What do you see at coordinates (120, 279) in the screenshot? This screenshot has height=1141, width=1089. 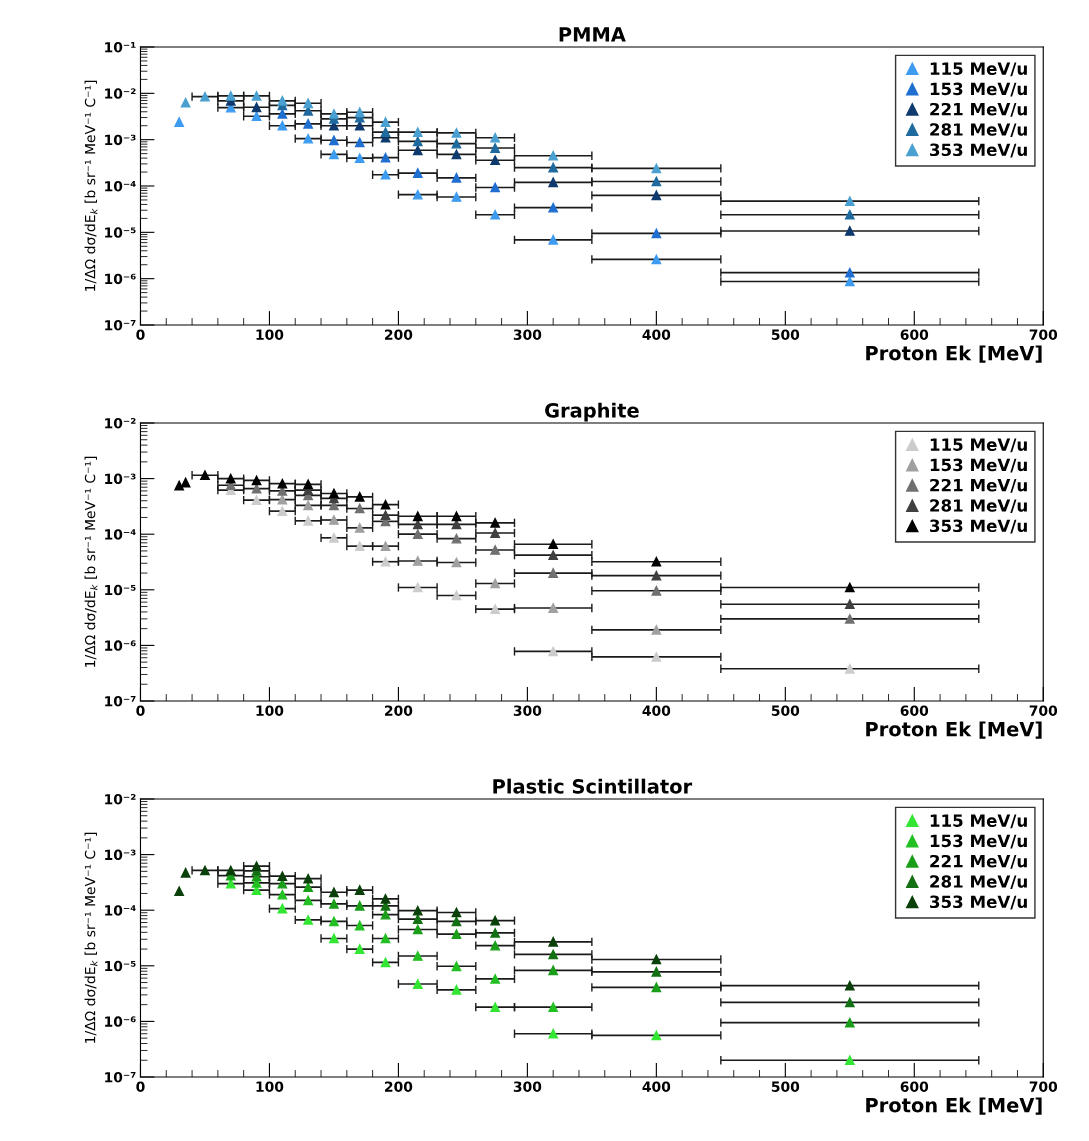 I see `y-tick-label: 10⁻⁶` at bounding box center [120, 279].